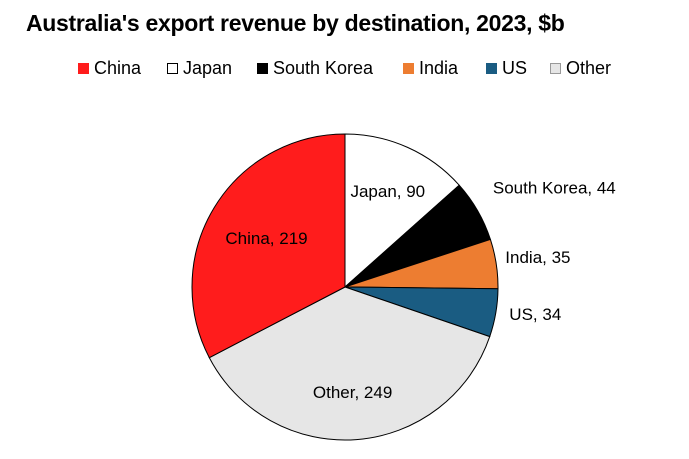 Image resolution: width=689 pixels, height=459 pixels. Describe the element at coordinates (402, 211) in the screenshot. I see `pie-slice-japan` at that location.